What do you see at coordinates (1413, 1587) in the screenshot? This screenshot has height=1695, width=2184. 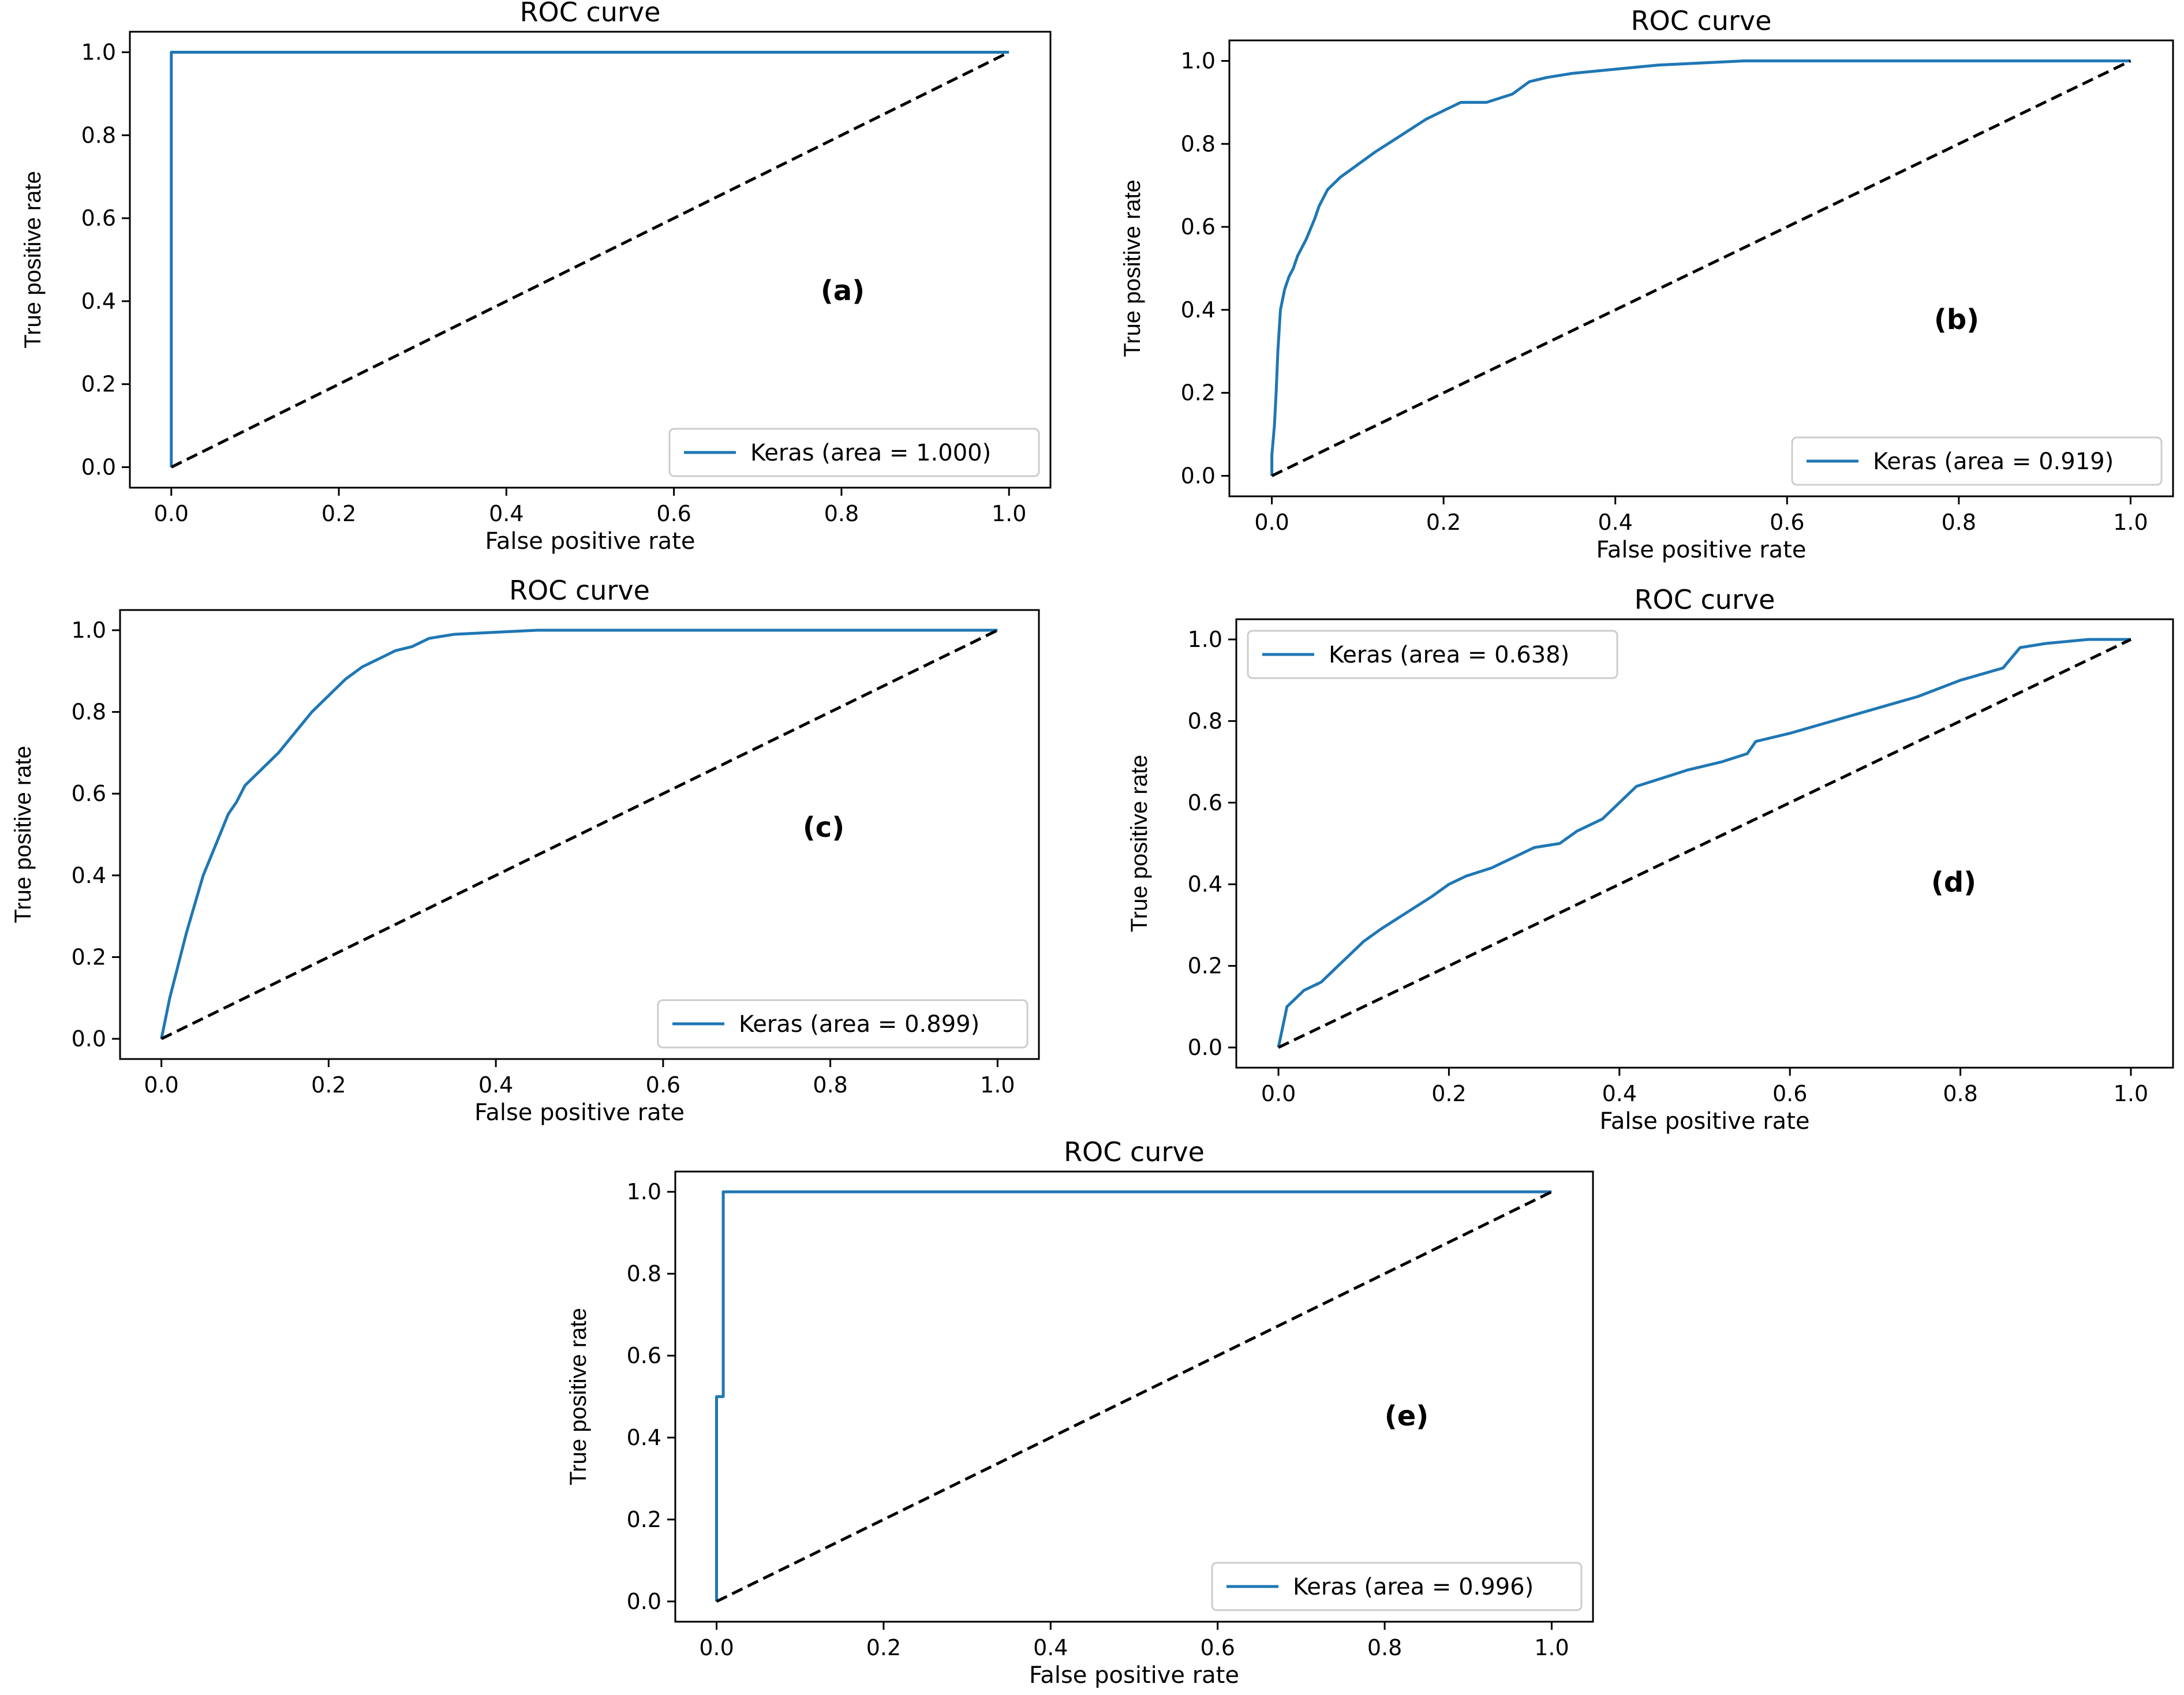 I see `legend-label: Keras (area = 0.996)` at bounding box center [1413, 1587].